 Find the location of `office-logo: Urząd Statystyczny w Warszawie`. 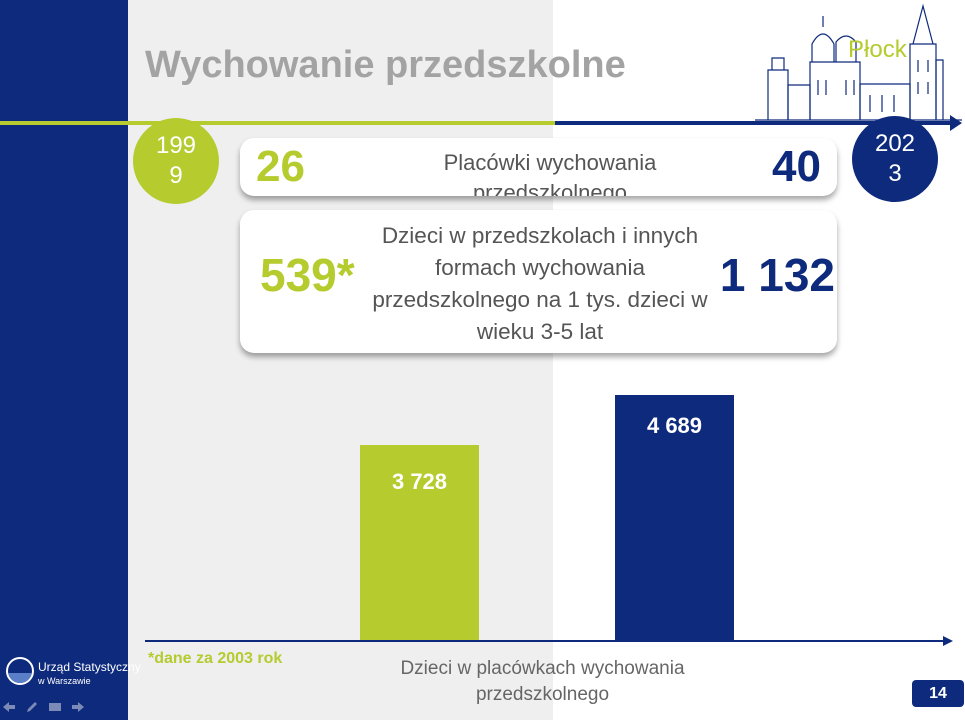

office-logo: Urząd Statystyczny w Warszawie is located at coordinates (72, 675).